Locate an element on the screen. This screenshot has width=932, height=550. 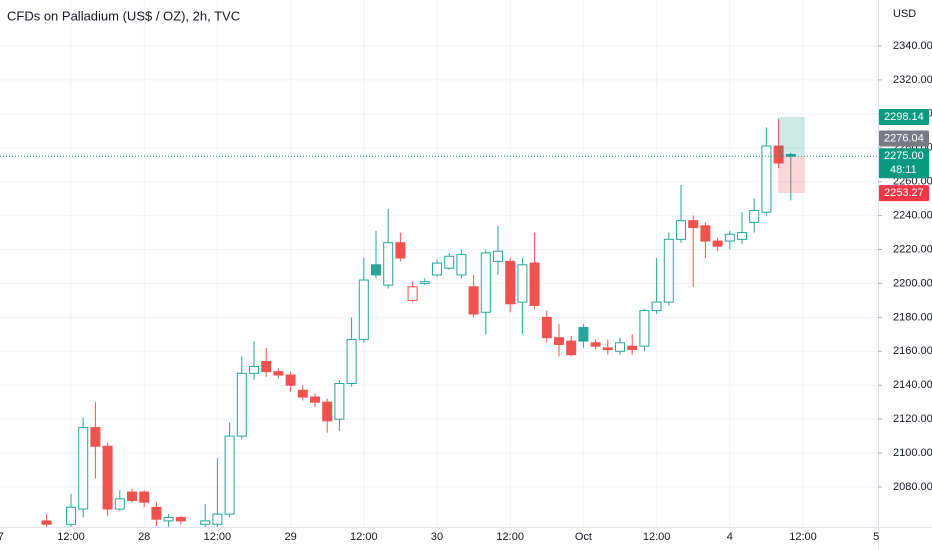
x-tick-label: 29 is located at coordinates (290, 537).